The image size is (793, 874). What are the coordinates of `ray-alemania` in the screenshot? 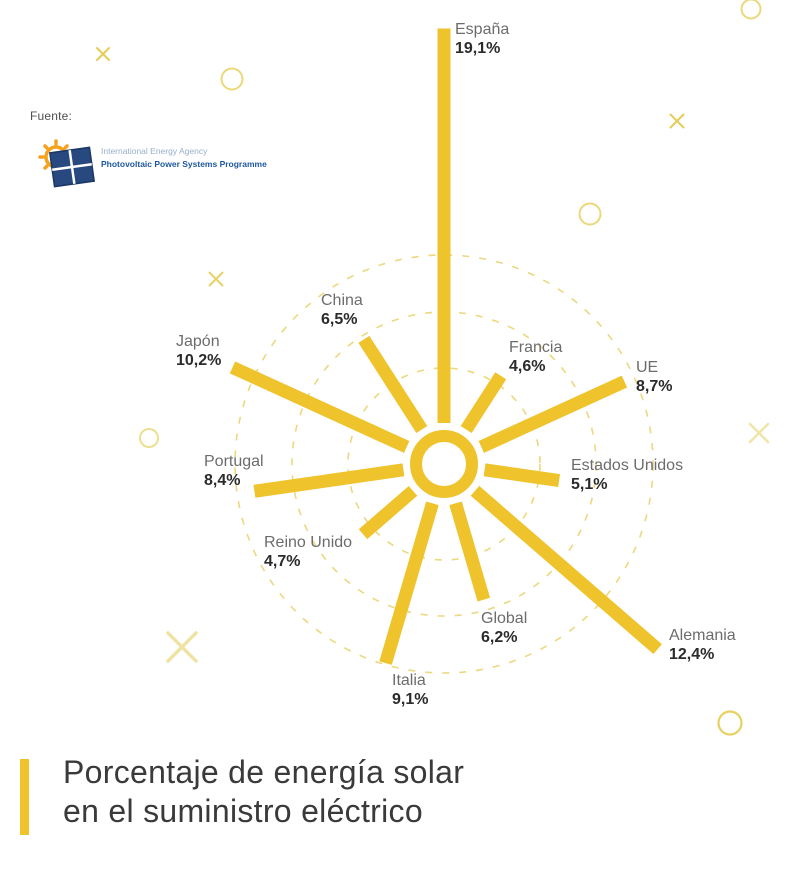 It's located at (566, 570).